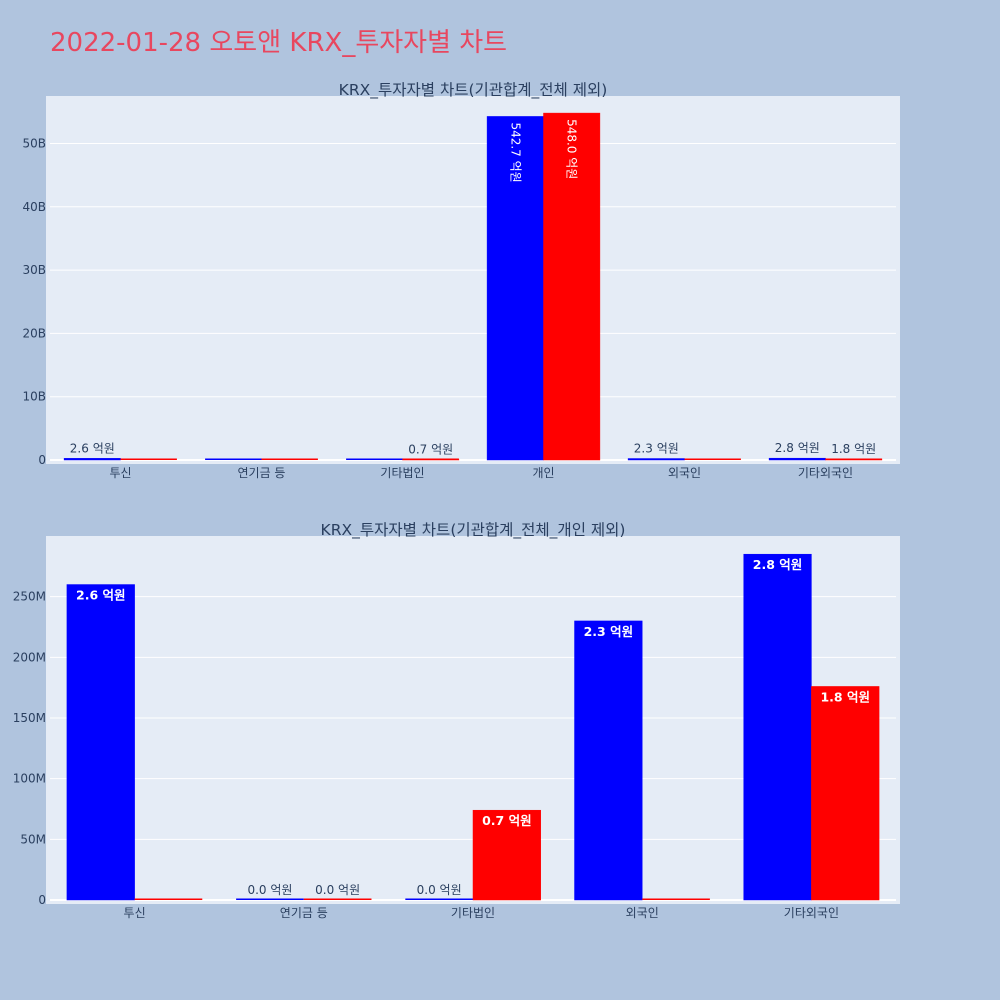  What do you see at coordinates (29, 657) in the screenshot?
I see `y-tick-label: 200M` at bounding box center [29, 657].